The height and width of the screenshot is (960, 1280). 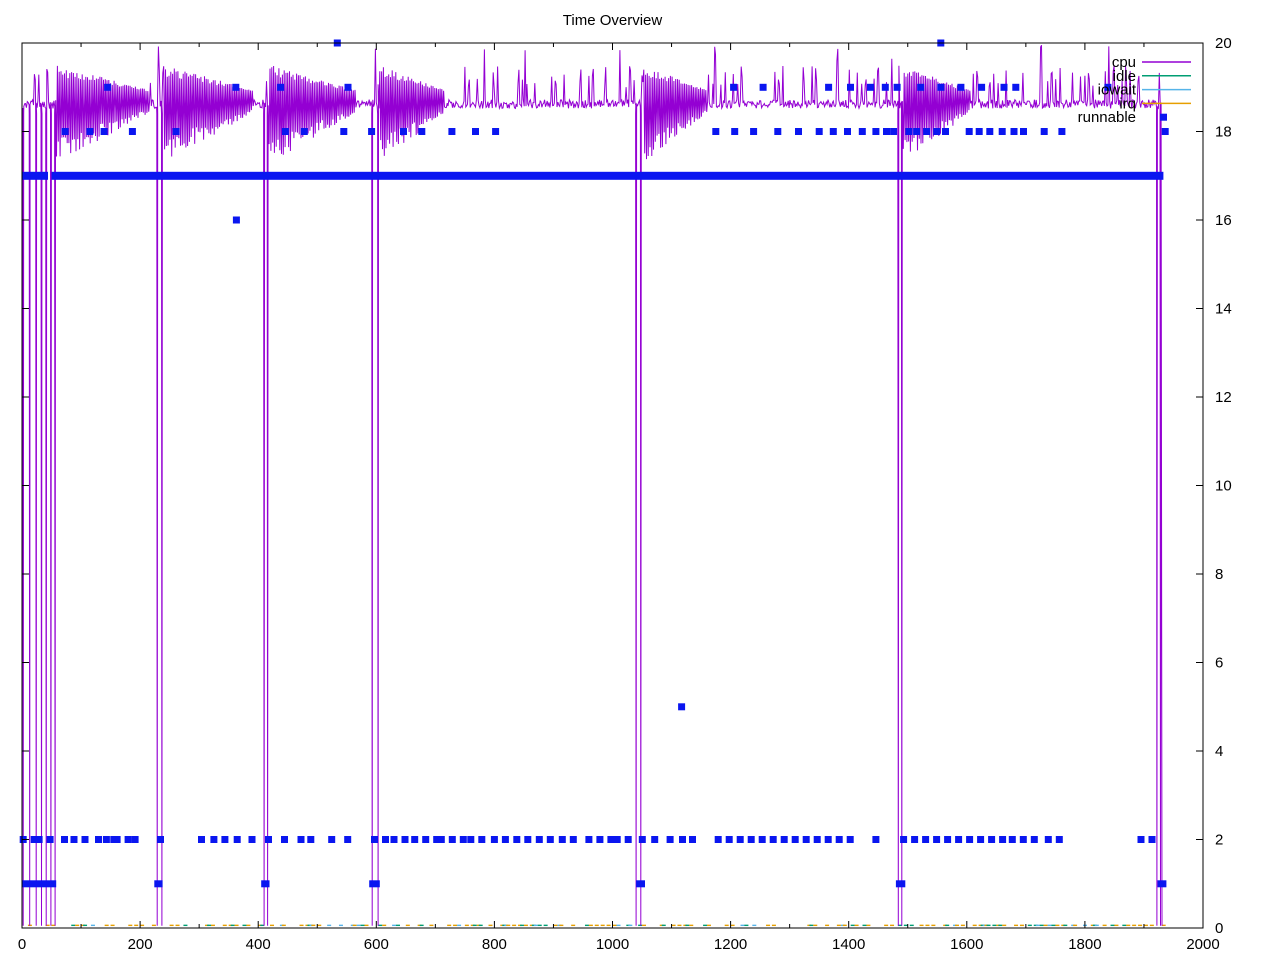 What do you see at coordinates (1223, 486) in the screenshot?
I see `y-tick-label: 10` at bounding box center [1223, 486].